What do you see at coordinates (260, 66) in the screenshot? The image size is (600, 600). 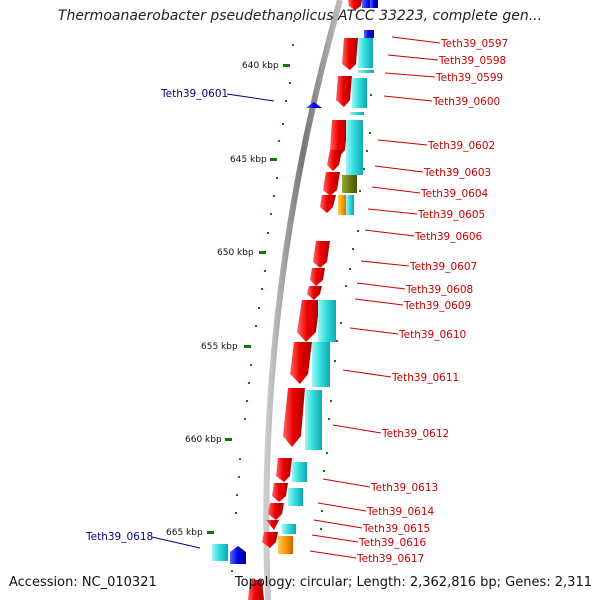 I see `tick-label-640: 640 kbp` at bounding box center [260, 66].